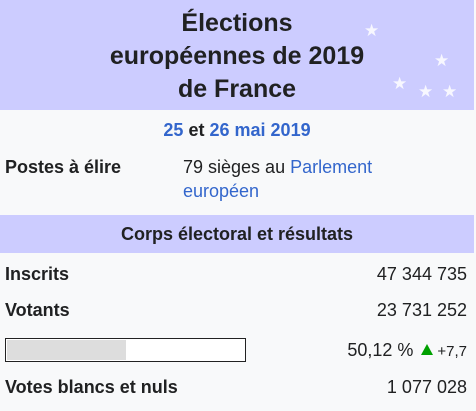  What do you see at coordinates (380, 350) in the screenshot?
I see `turnout-percent: 50,12 %` at bounding box center [380, 350].